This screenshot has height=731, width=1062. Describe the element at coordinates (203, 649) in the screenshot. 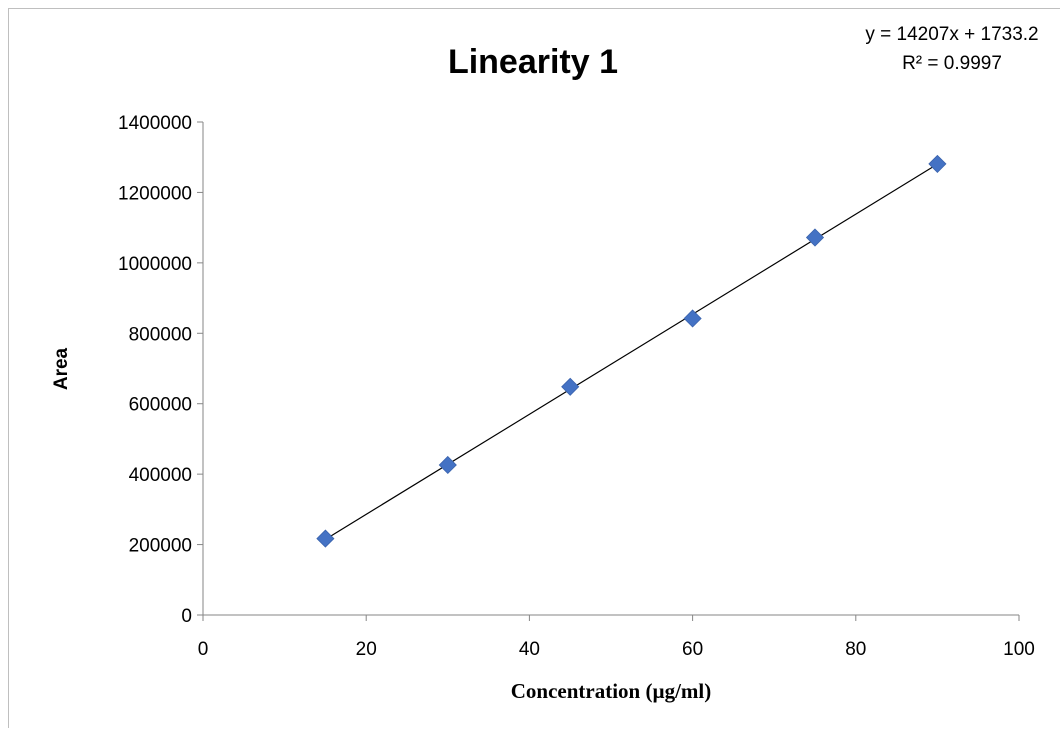

I see `x-tick-label: 0` at that location.